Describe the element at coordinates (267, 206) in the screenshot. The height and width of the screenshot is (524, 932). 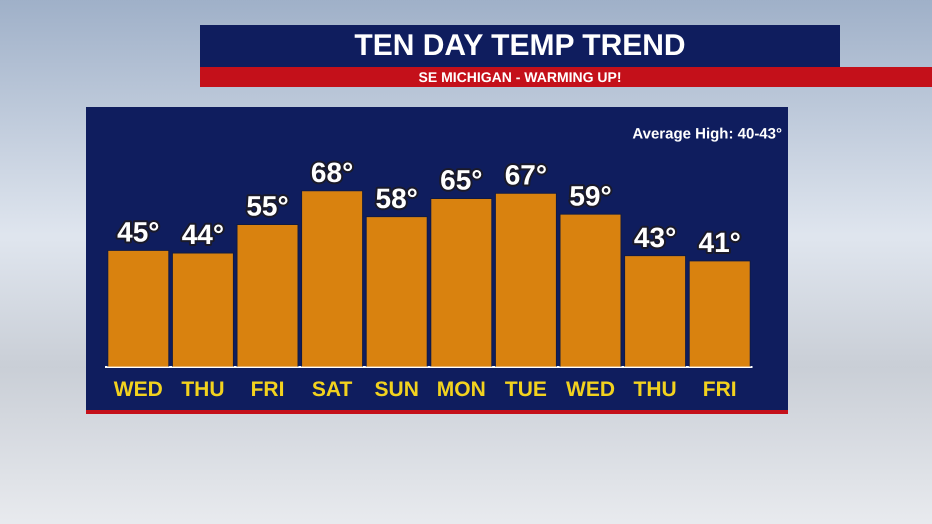
I see `data-label: 55°` at that location.